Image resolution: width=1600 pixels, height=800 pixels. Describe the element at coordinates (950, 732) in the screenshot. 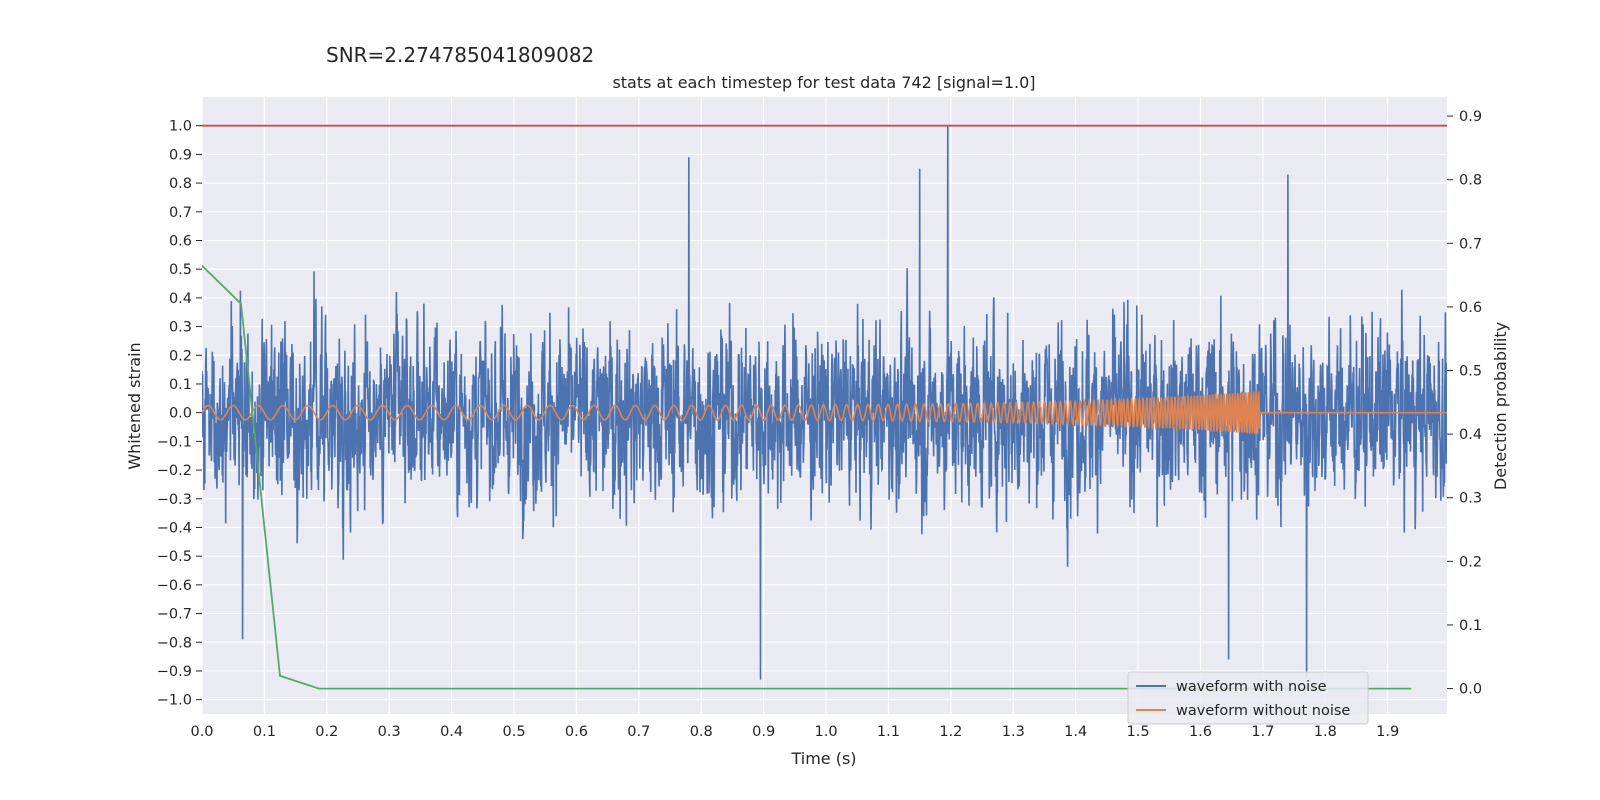

I see `x-tick-label: 1.2` at that location.